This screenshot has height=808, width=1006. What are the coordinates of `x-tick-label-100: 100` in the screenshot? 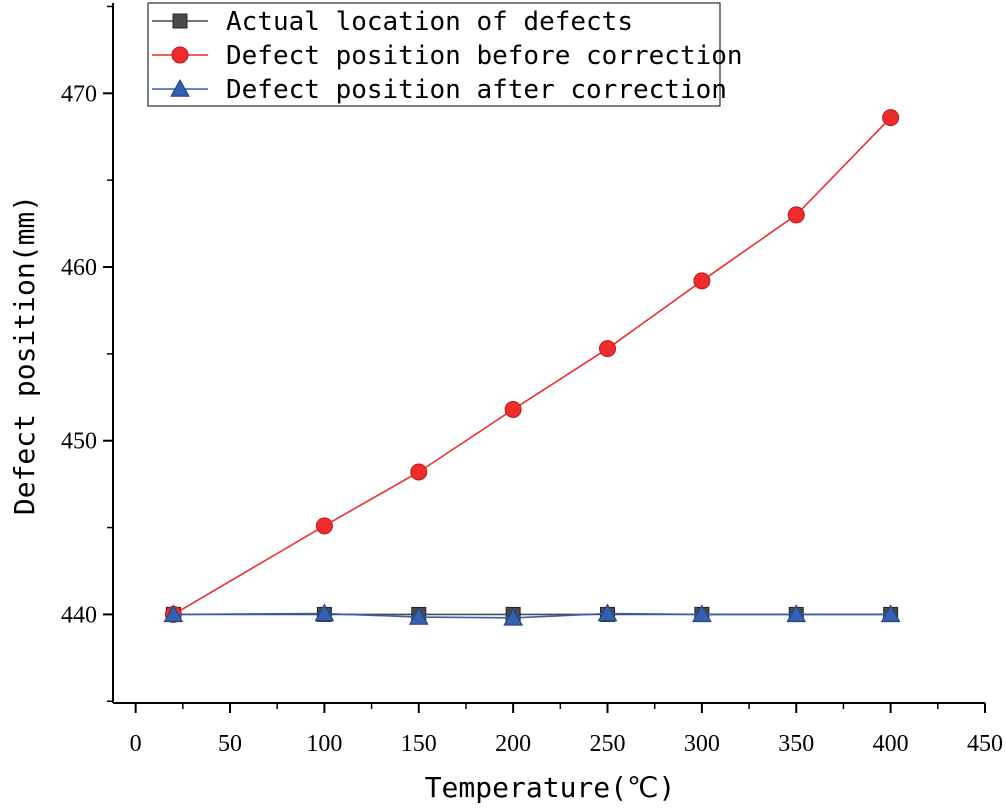 It's located at (324, 744).